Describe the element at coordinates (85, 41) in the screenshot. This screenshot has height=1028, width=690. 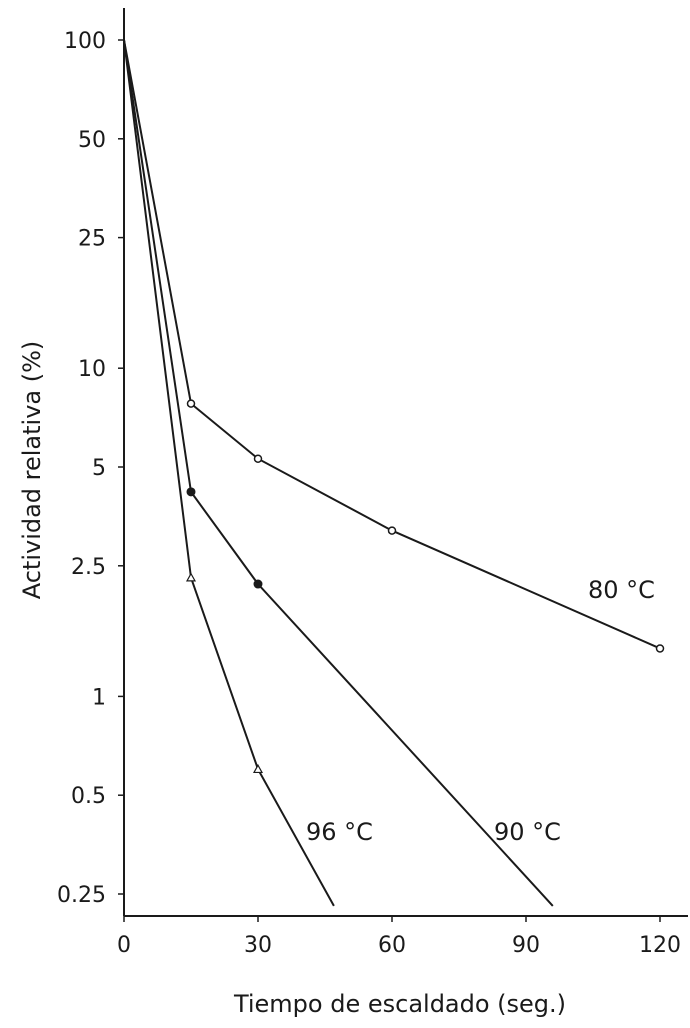
I see `y-tick-label: 100` at that location.